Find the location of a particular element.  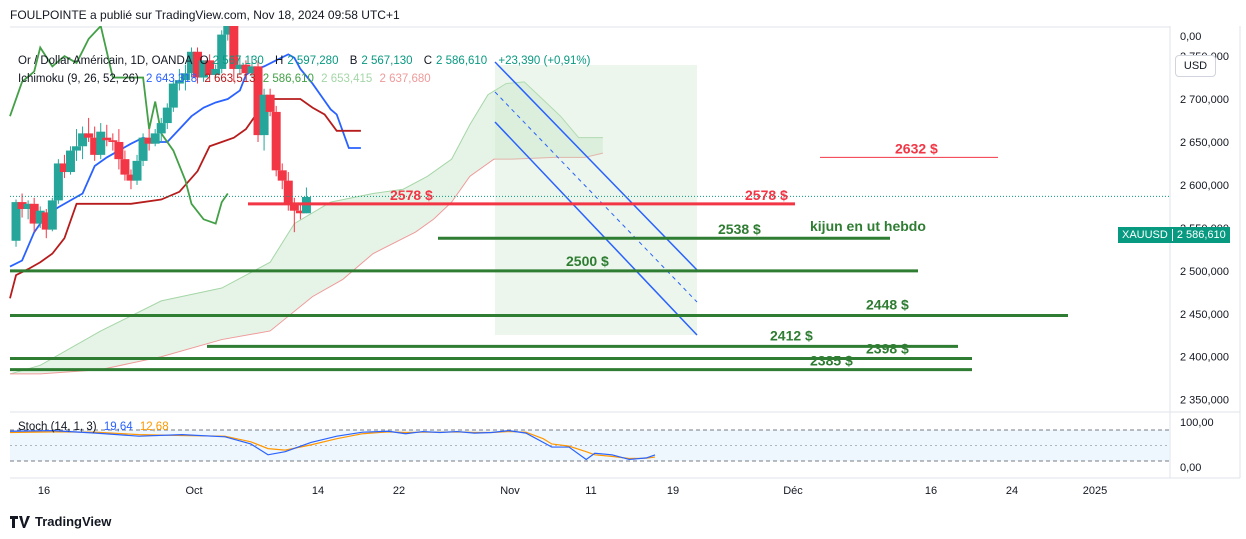

tradingview-icon is located at coordinates (20, 521).